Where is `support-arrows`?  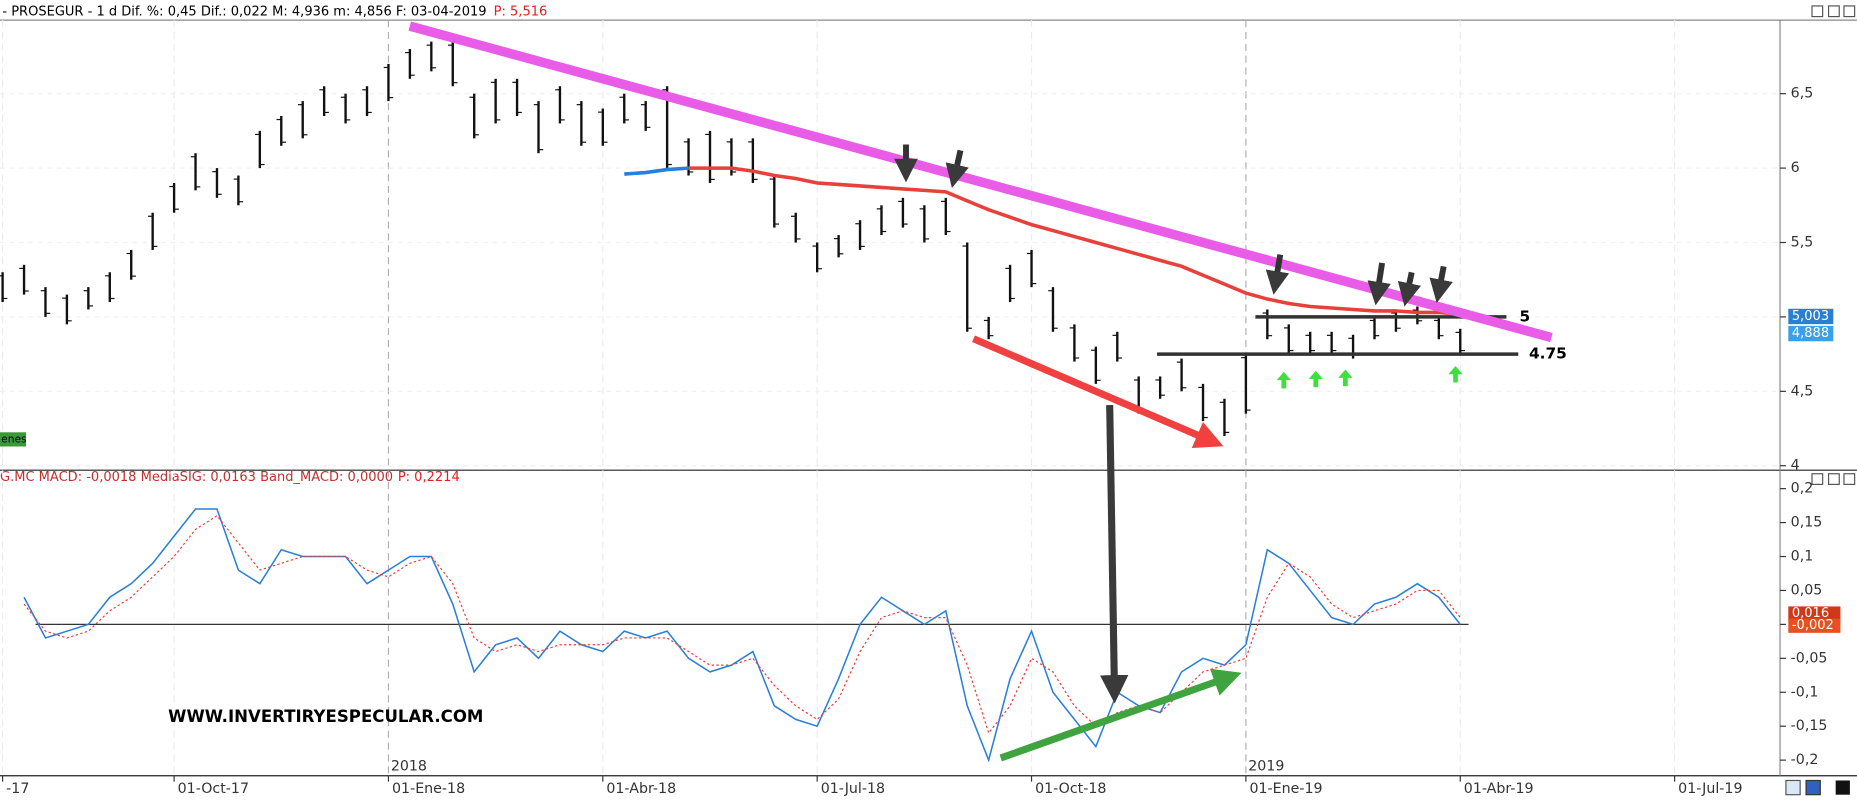 support-arrows is located at coordinates (1369, 377).